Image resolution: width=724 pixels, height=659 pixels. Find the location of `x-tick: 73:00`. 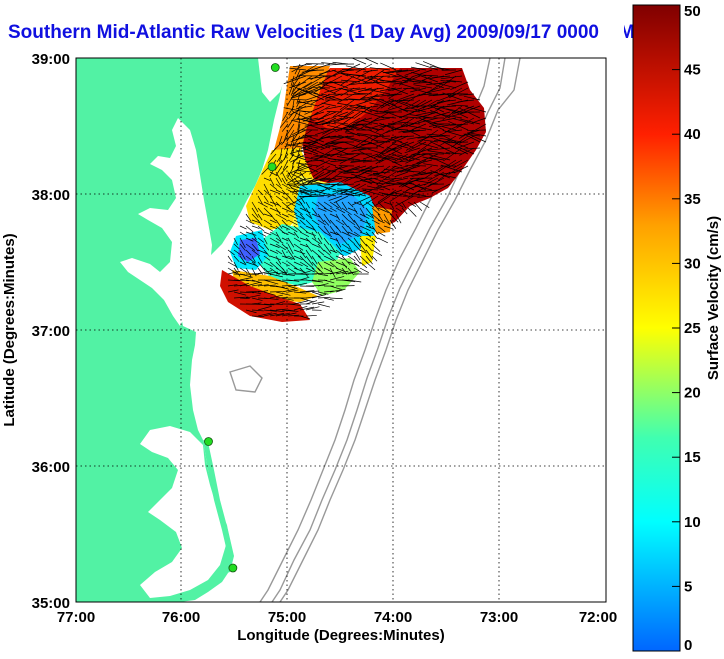

x-tick: 73:00 is located at coordinates (499, 617).